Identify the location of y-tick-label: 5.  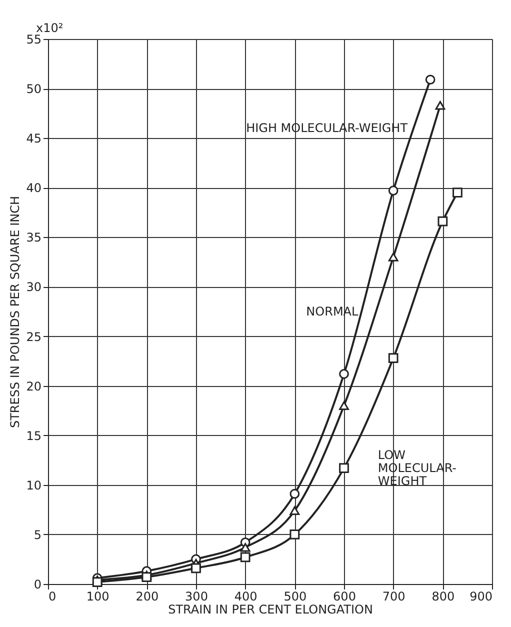
(38, 535).